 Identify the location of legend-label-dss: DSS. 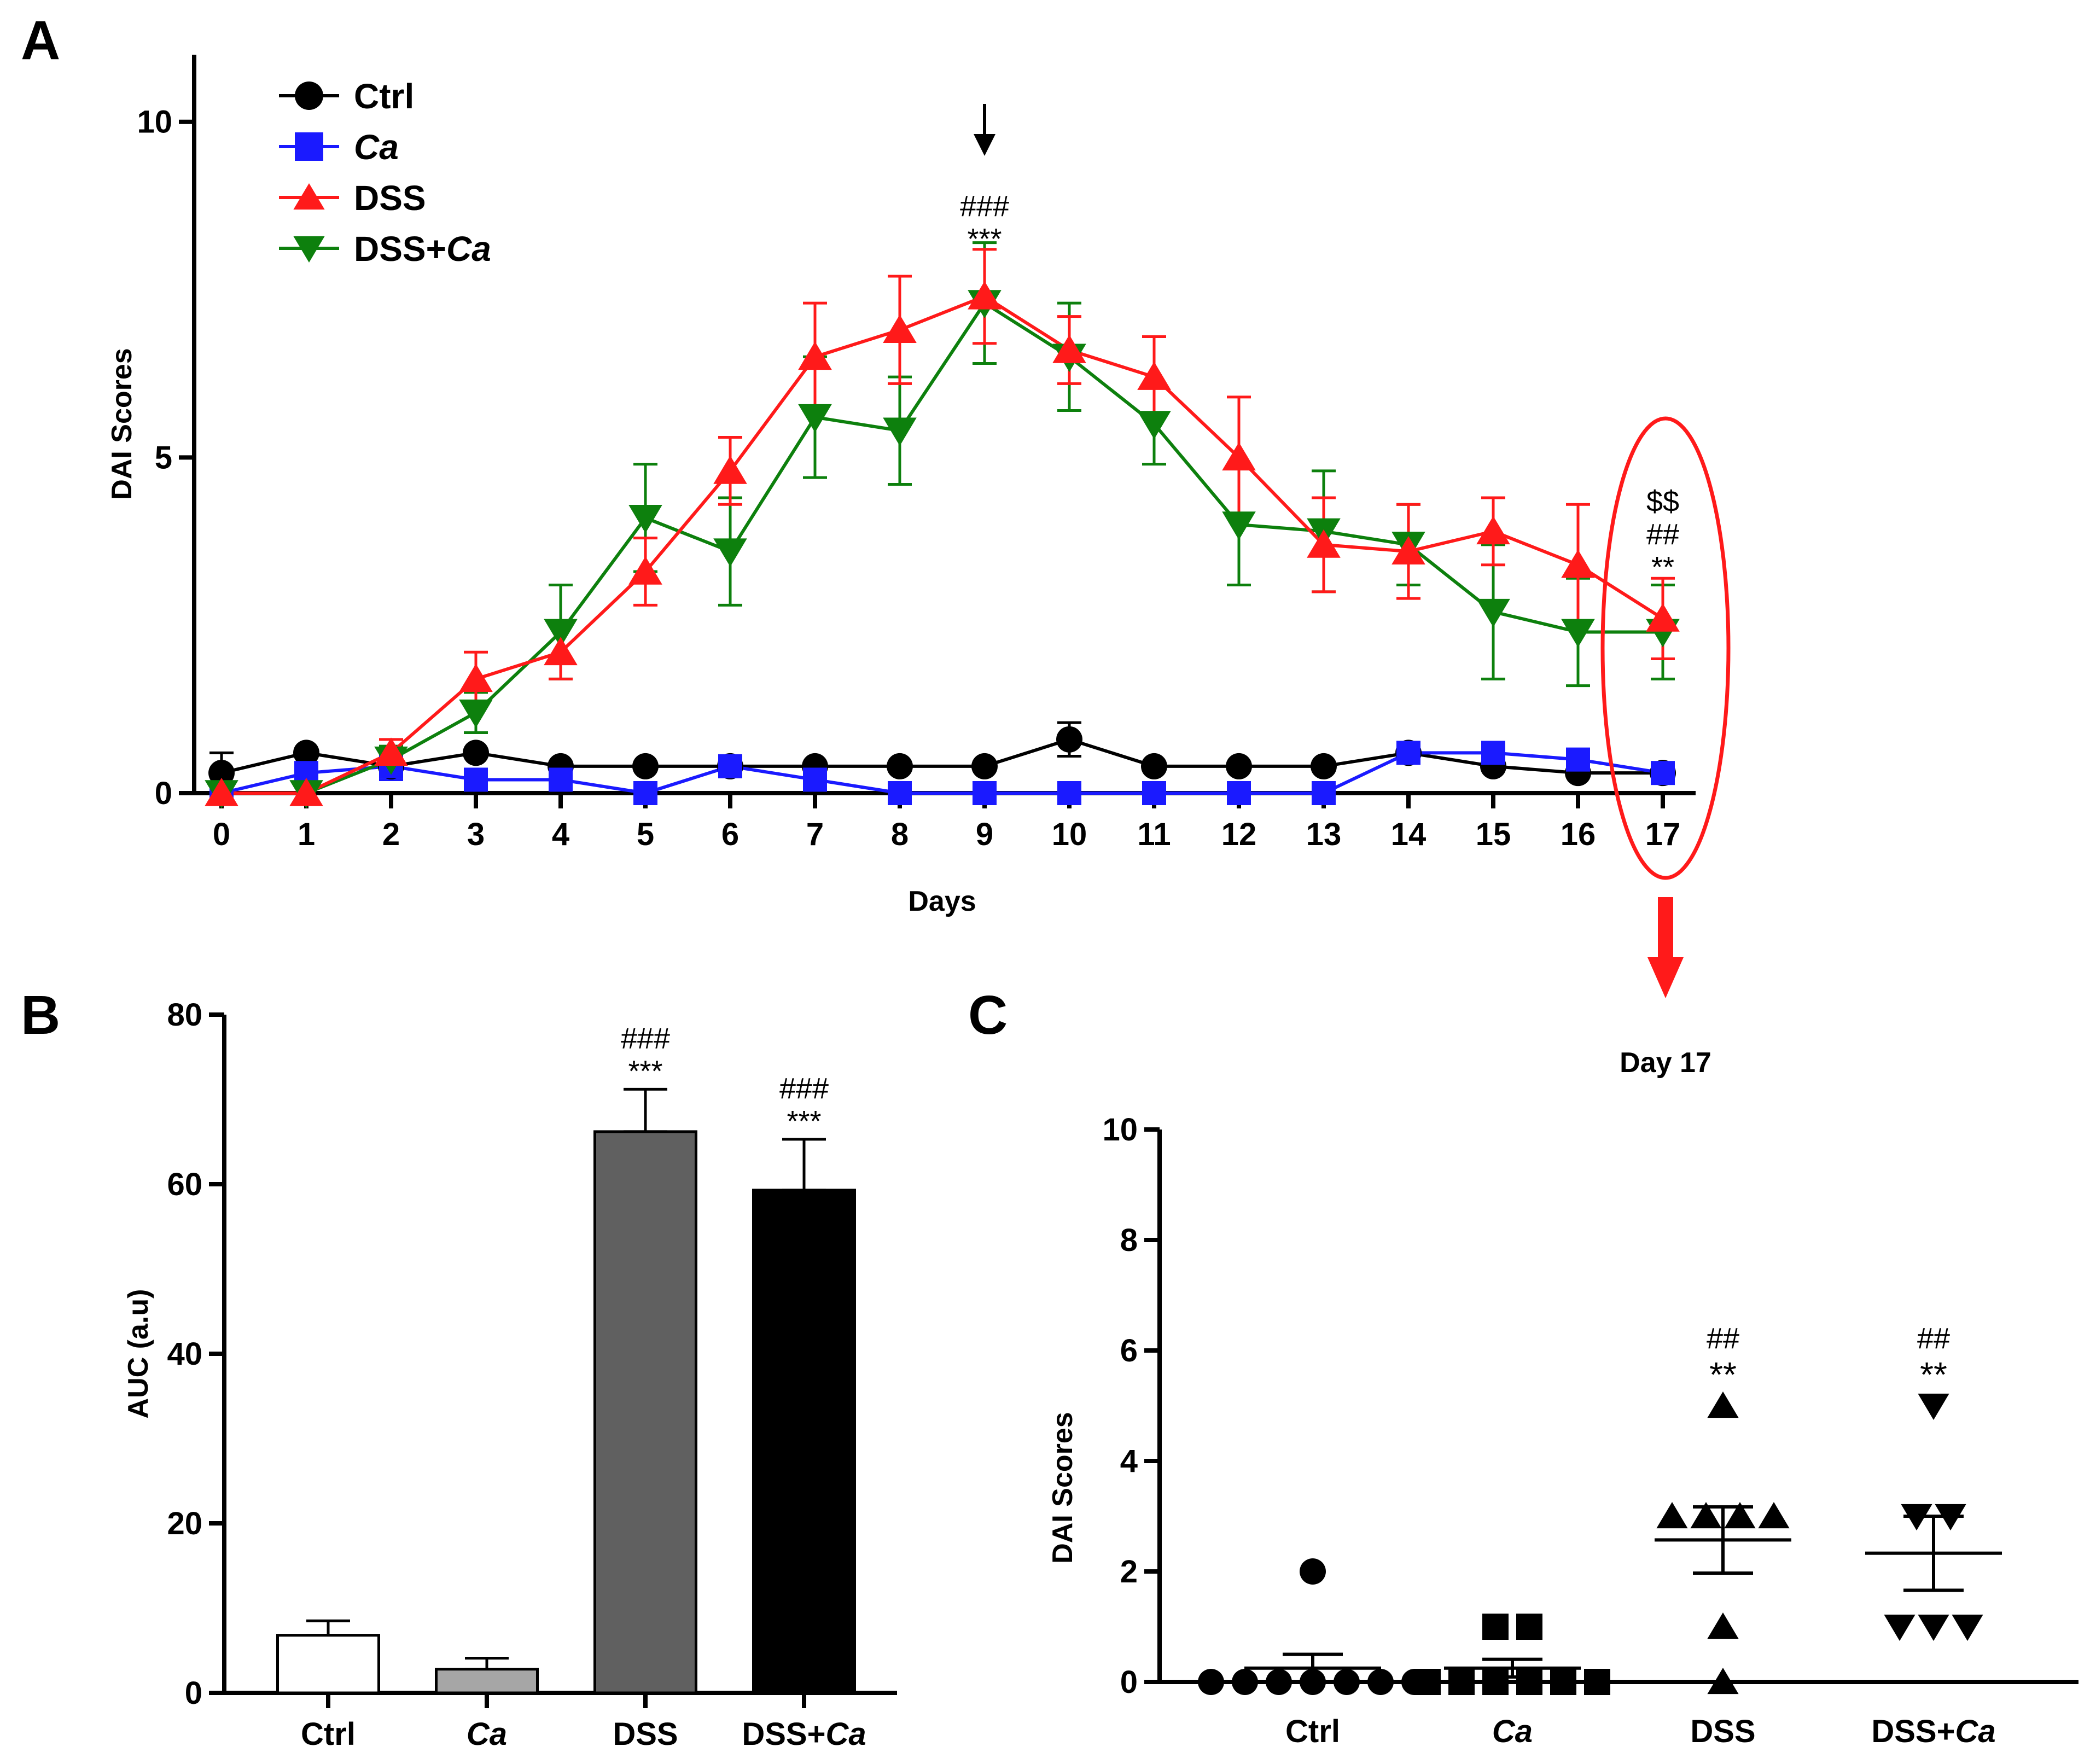
(390, 198).